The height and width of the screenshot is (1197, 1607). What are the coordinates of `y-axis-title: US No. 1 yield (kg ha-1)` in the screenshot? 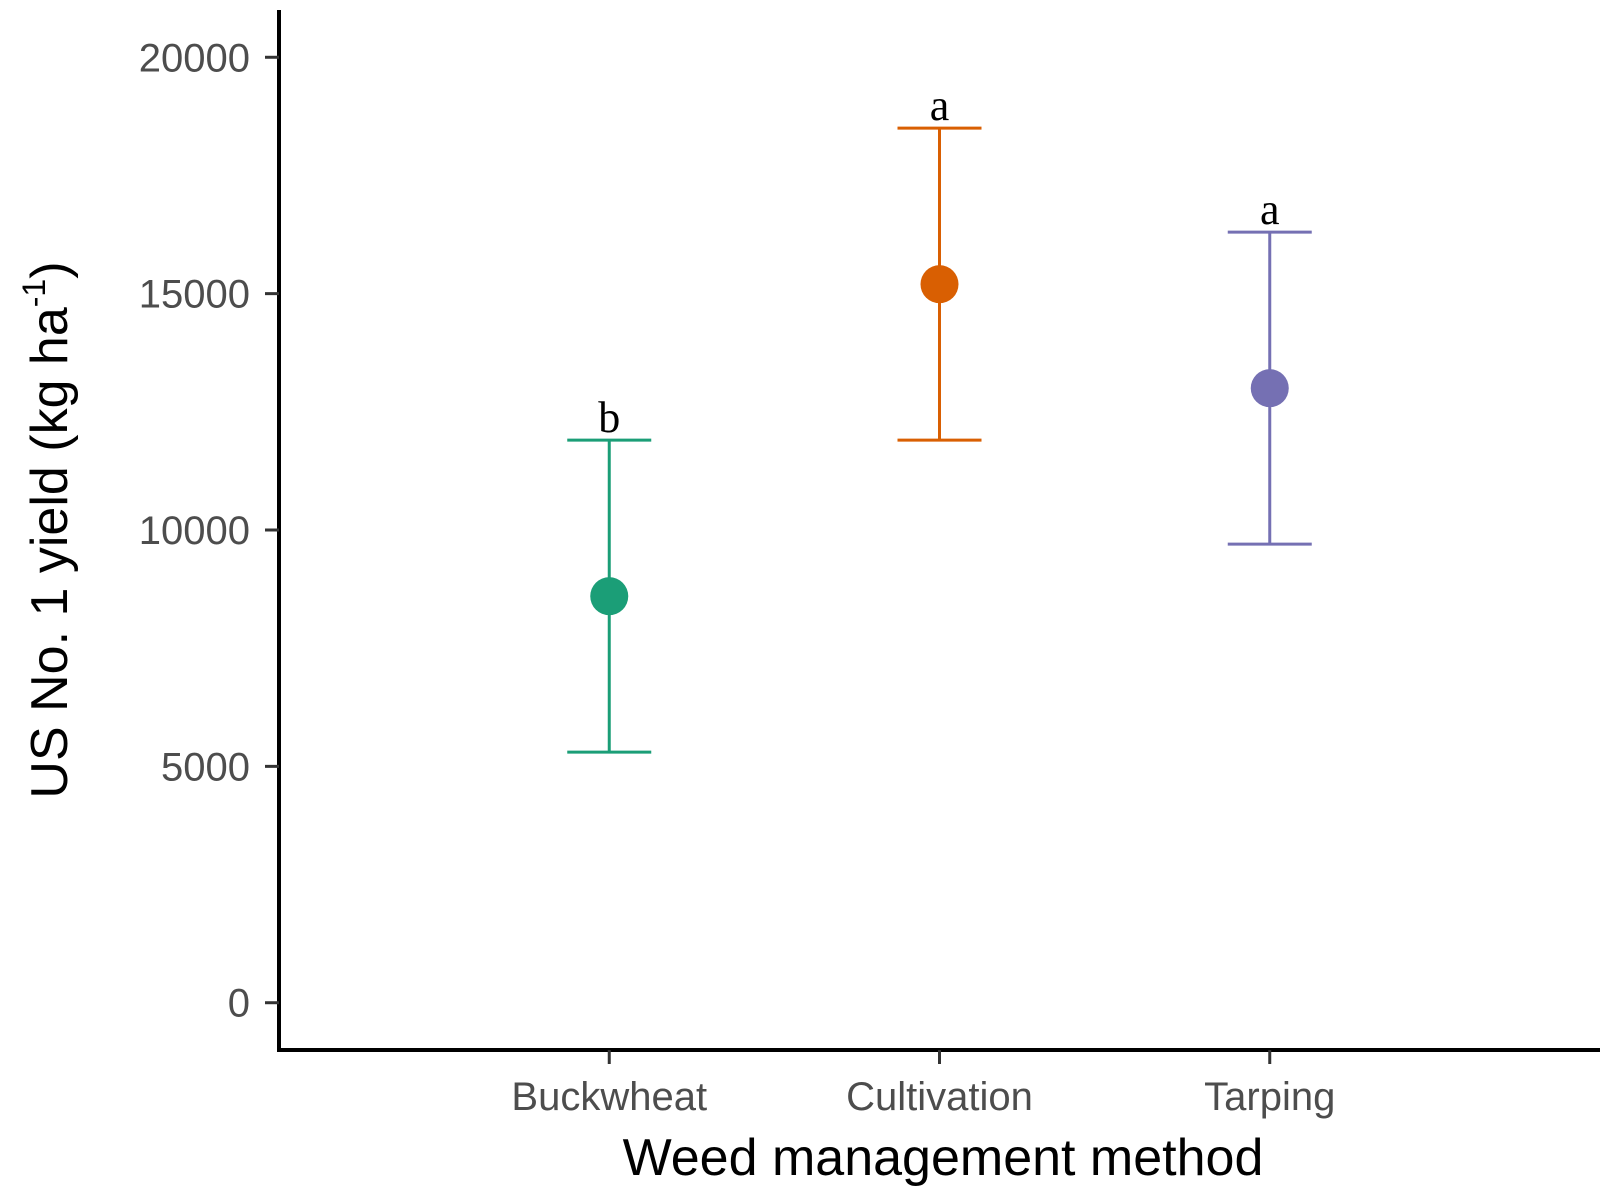 It's located at (47, 529).